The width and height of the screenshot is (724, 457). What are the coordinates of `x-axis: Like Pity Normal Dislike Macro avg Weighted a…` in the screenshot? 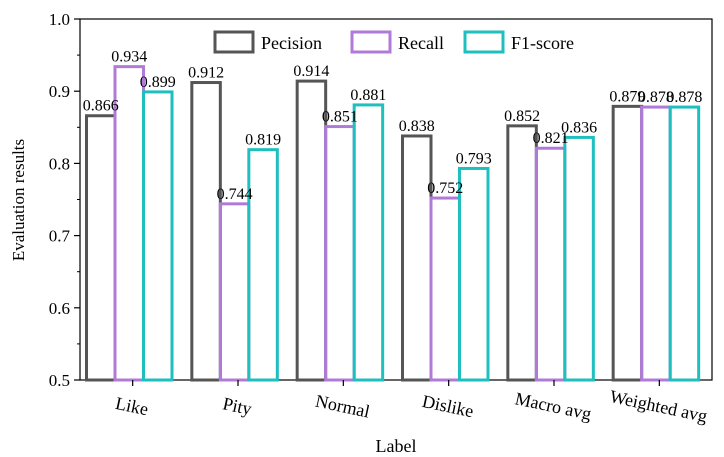 It's located at (411, 403).